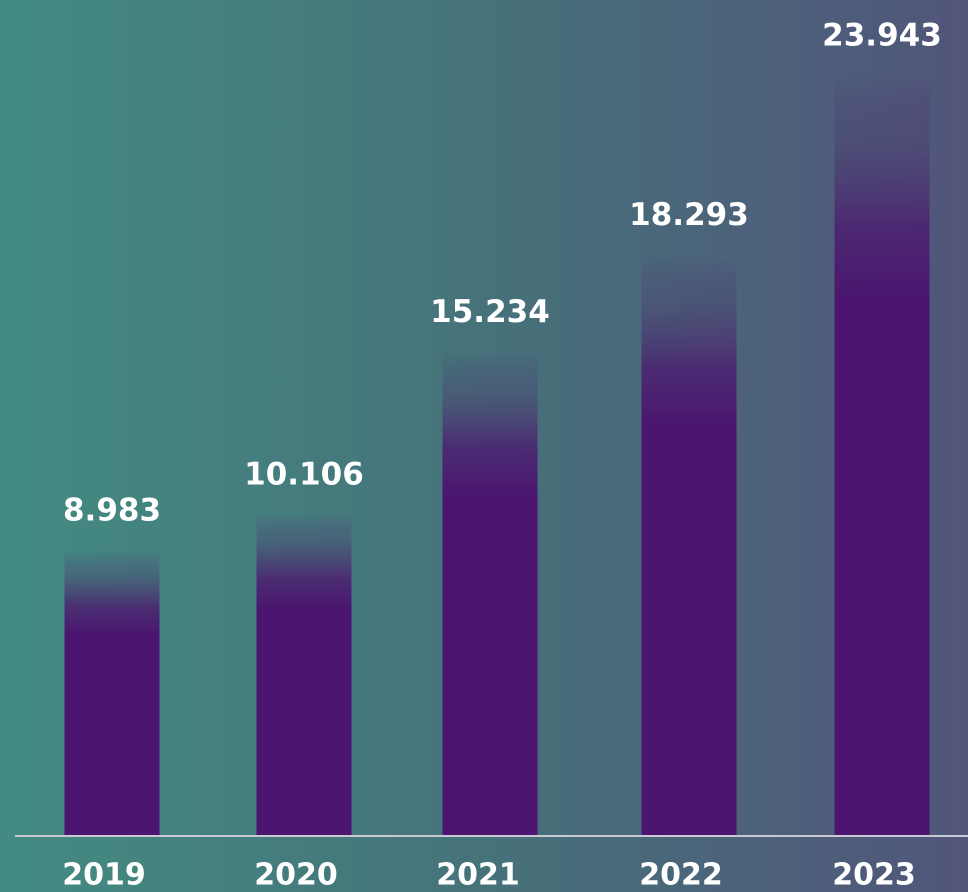 Image resolution: width=968 pixels, height=892 pixels. I want to click on x-tick-label: 2019, so click(104, 875).